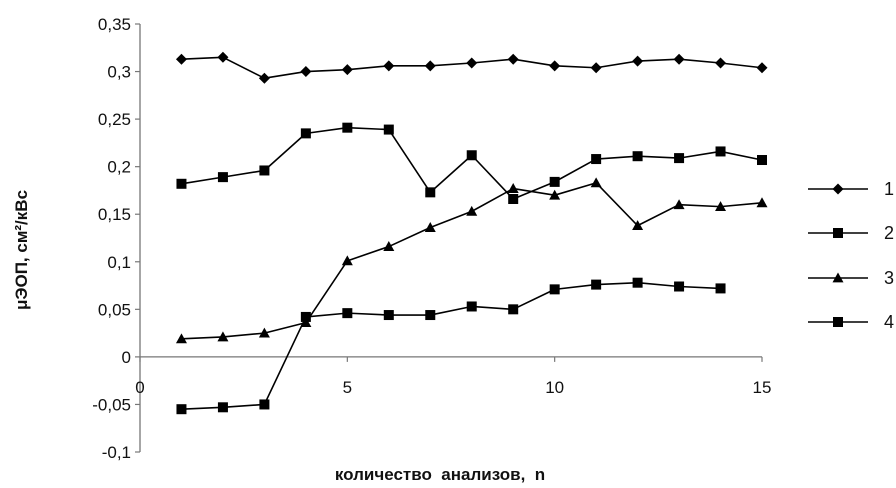 This screenshot has height=488, width=896. I want to click on y-tick-label: 0,3, so click(119, 72).